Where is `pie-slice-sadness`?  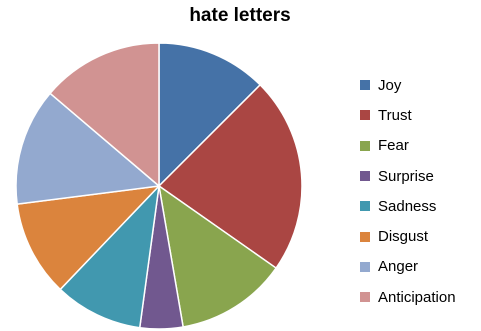 pie-slice-sadness is located at coordinates (109, 257).